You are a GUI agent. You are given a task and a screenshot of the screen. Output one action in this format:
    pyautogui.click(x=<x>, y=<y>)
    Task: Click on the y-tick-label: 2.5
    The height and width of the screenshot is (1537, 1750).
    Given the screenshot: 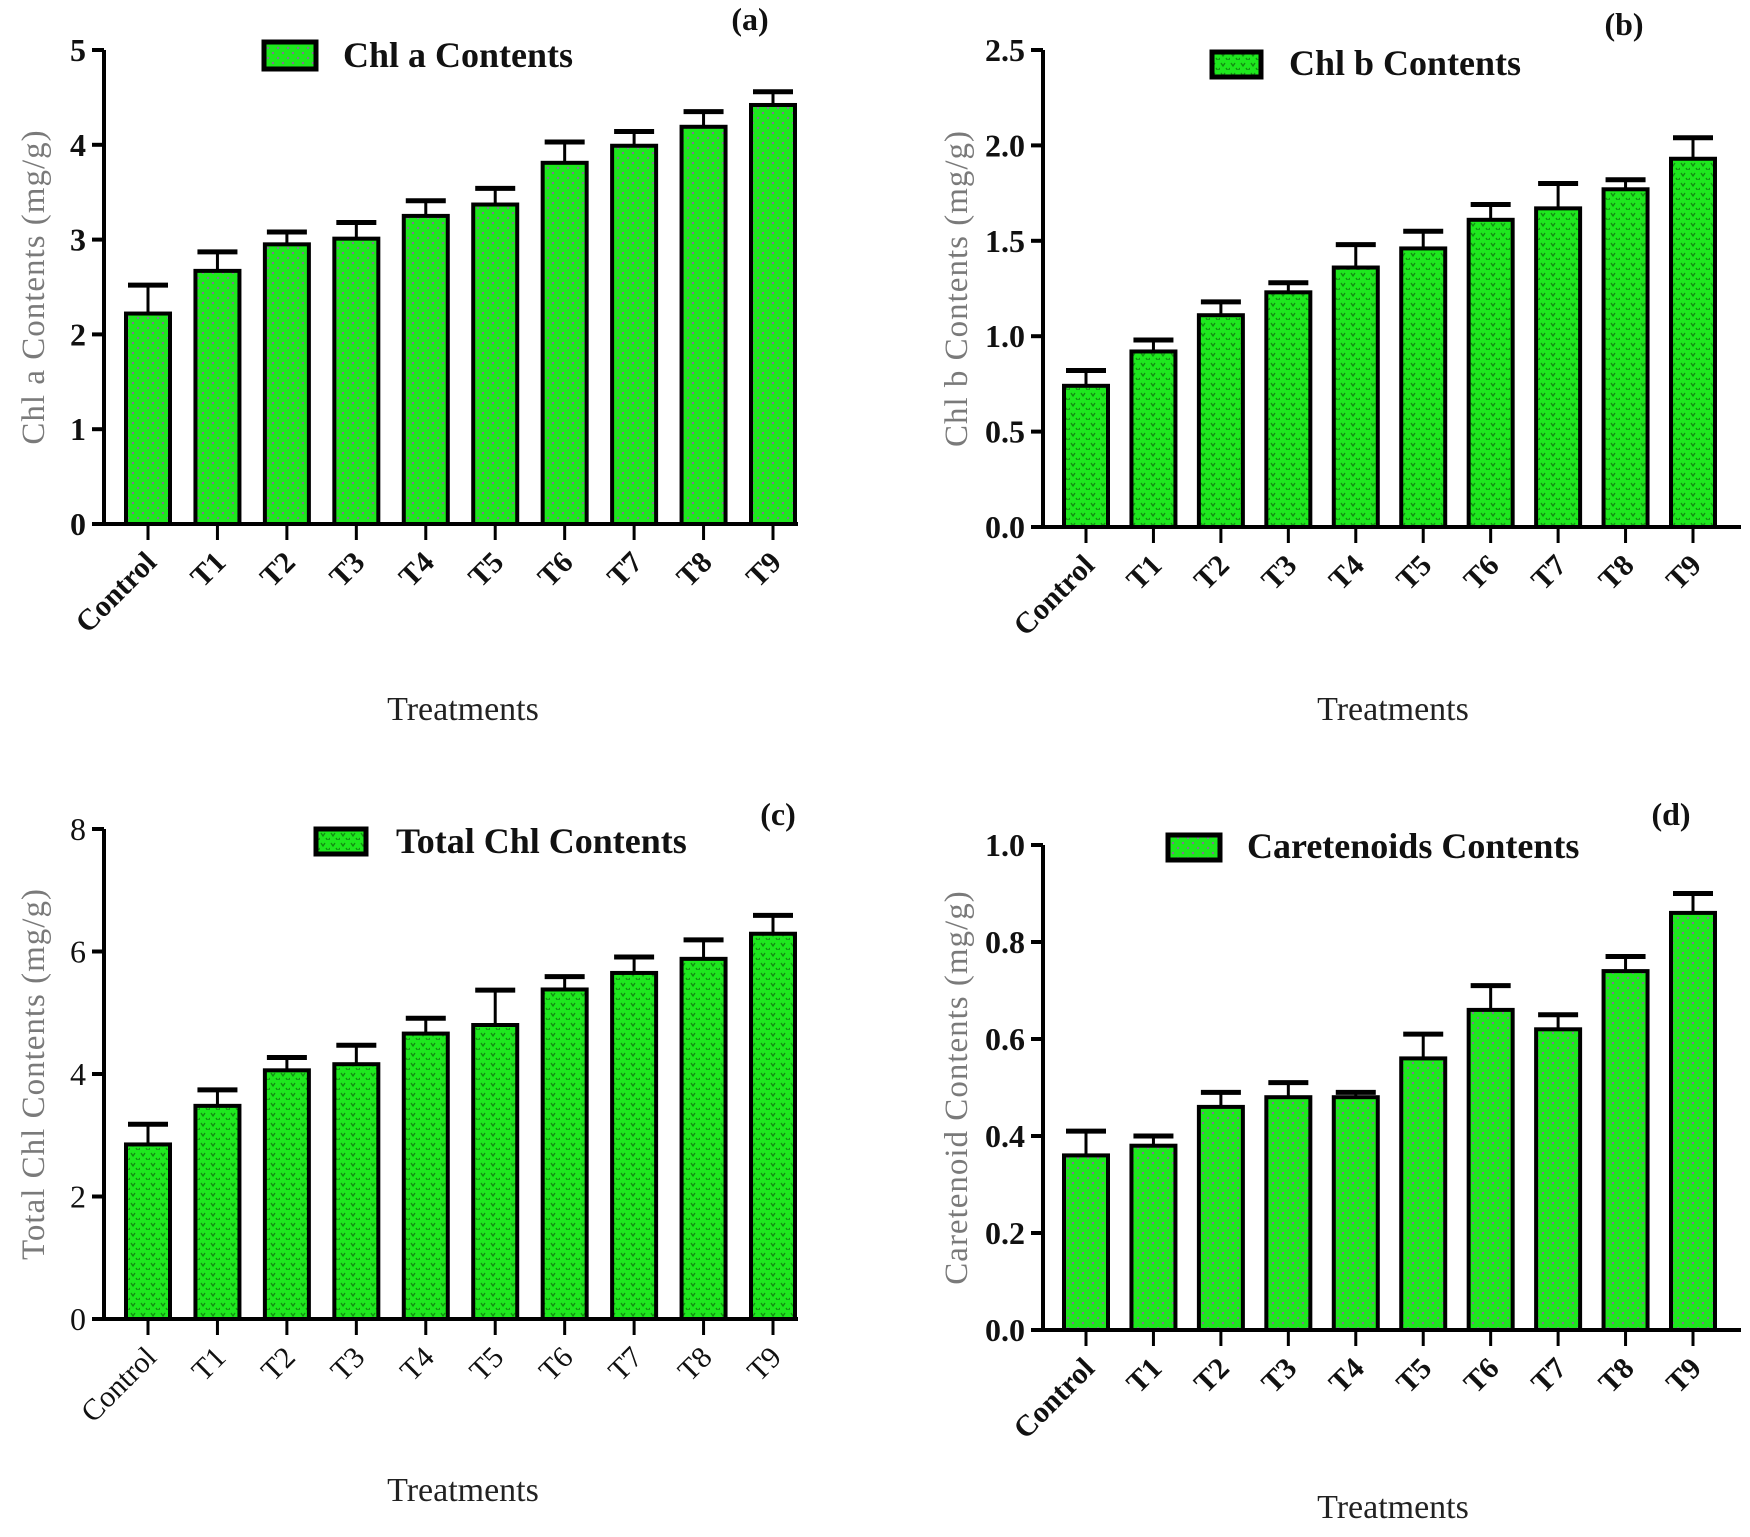 What is the action you would take?
    pyautogui.click(x=1005, y=50)
    